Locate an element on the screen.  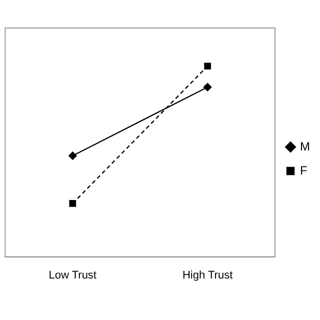
x-tick-label: High Trust is located at coordinates (207, 275).